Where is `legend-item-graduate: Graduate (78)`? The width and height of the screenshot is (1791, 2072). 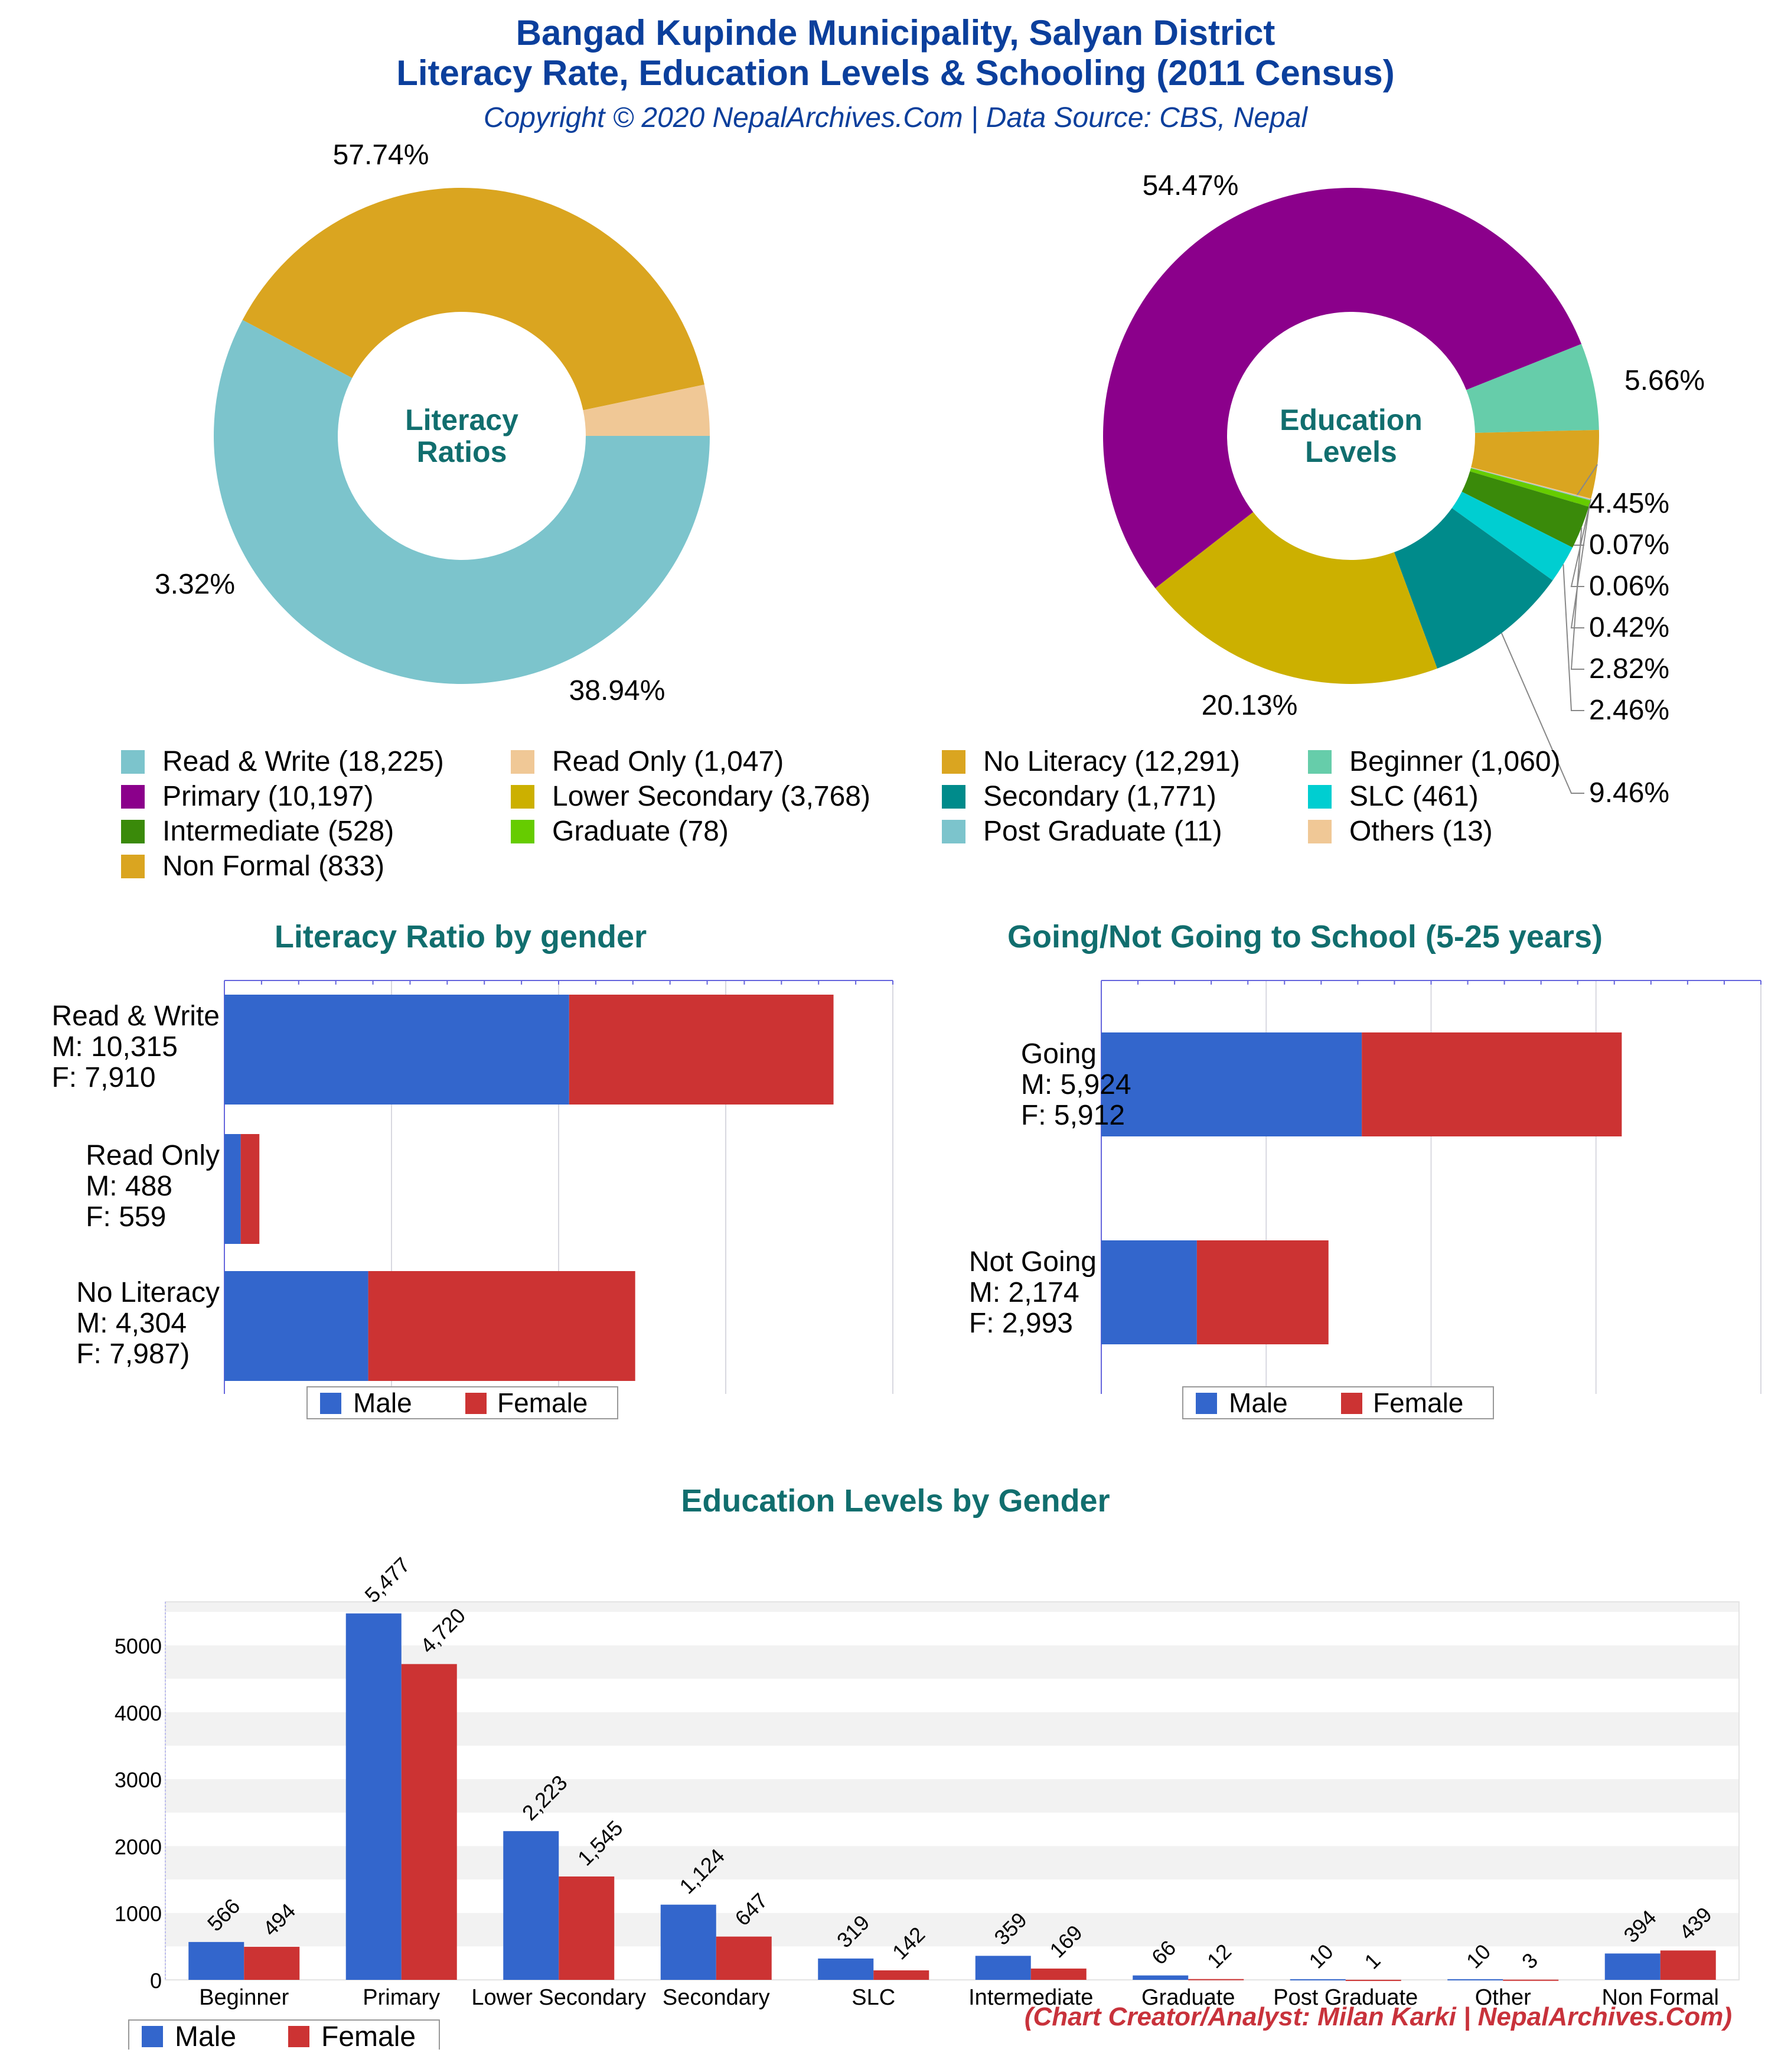
legend-item-graduate: Graduate (78) is located at coordinates (620, 831).